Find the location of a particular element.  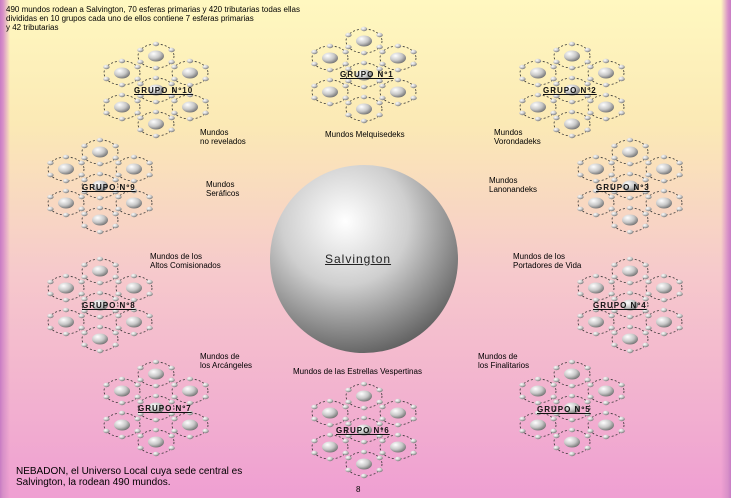

group-label-8: GRUPO Nº8 is located at coordinates (109, 305).